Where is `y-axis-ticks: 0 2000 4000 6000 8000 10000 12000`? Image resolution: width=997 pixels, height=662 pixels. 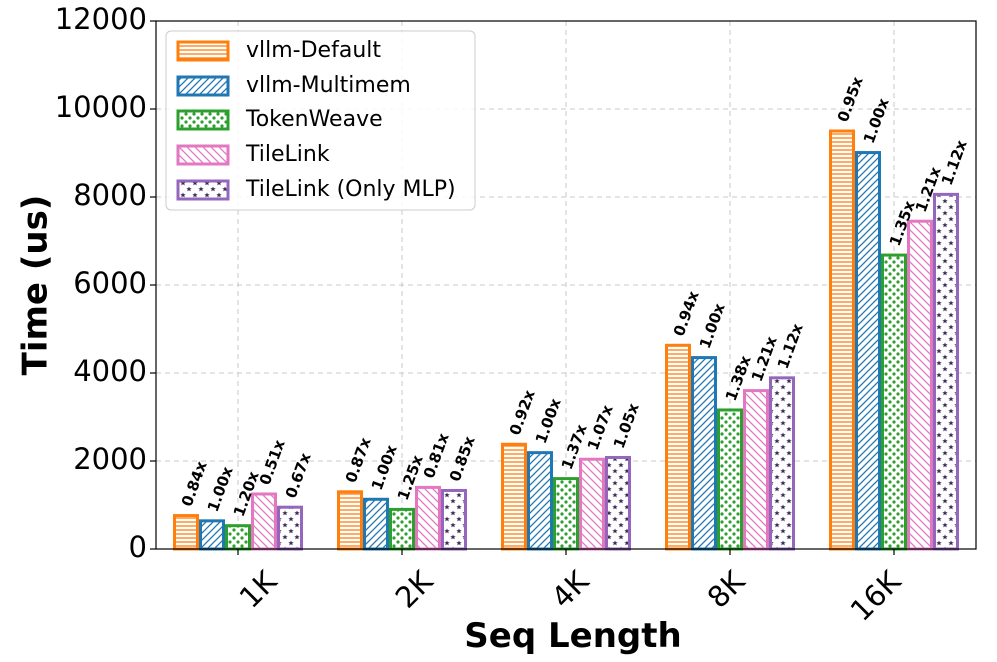
y-axis-ticks: 0 2000 4000 6000 8000 10000 12000 is located at coordinates (101, 283).